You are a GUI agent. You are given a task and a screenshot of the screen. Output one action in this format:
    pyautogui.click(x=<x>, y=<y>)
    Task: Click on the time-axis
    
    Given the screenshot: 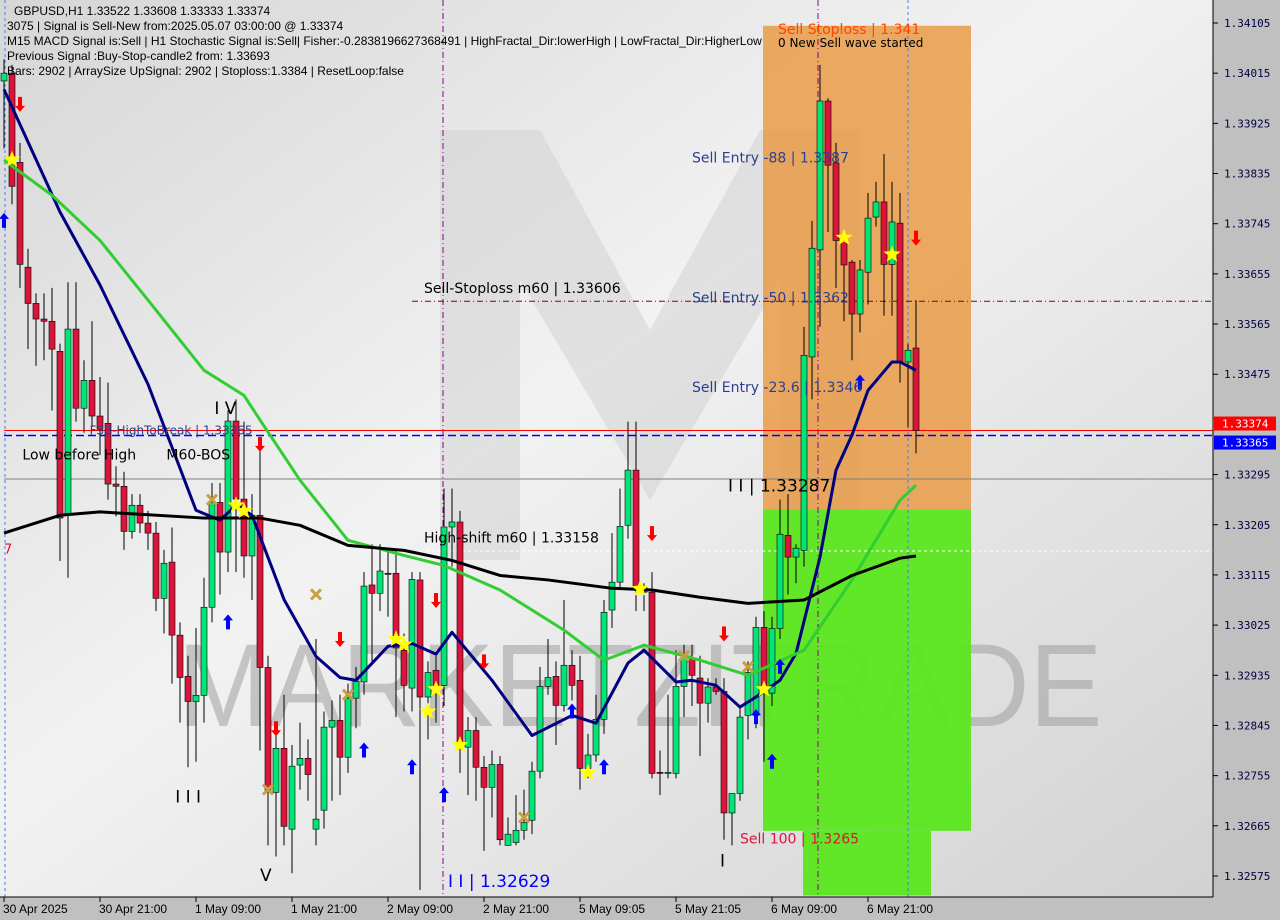 What is the action you would take?
    pyautogui.click(x=606, y=908)
    